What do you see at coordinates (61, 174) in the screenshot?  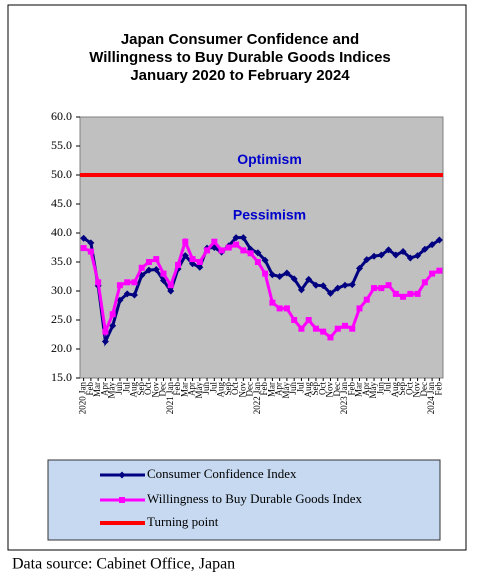 I see `y-tick-label: 50.0` at bounding box center [61, 174].